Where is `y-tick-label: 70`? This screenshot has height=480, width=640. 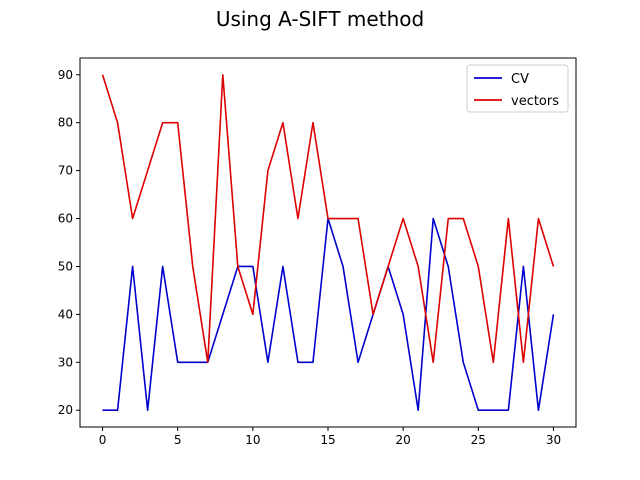
y-tick-label: 70 is located at coordinates (65, 171).